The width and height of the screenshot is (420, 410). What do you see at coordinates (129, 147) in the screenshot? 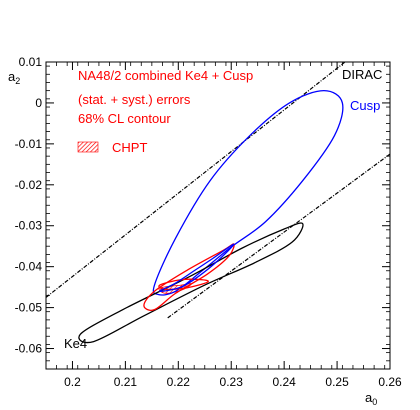
I see `chpt-legend-label: CHPT` at bounding box center [129, 147].